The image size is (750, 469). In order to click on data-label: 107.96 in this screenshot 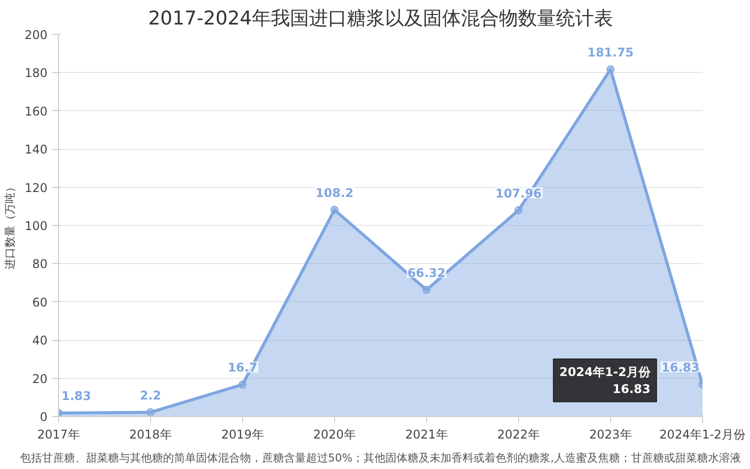, I will do `click(518, 193)`.